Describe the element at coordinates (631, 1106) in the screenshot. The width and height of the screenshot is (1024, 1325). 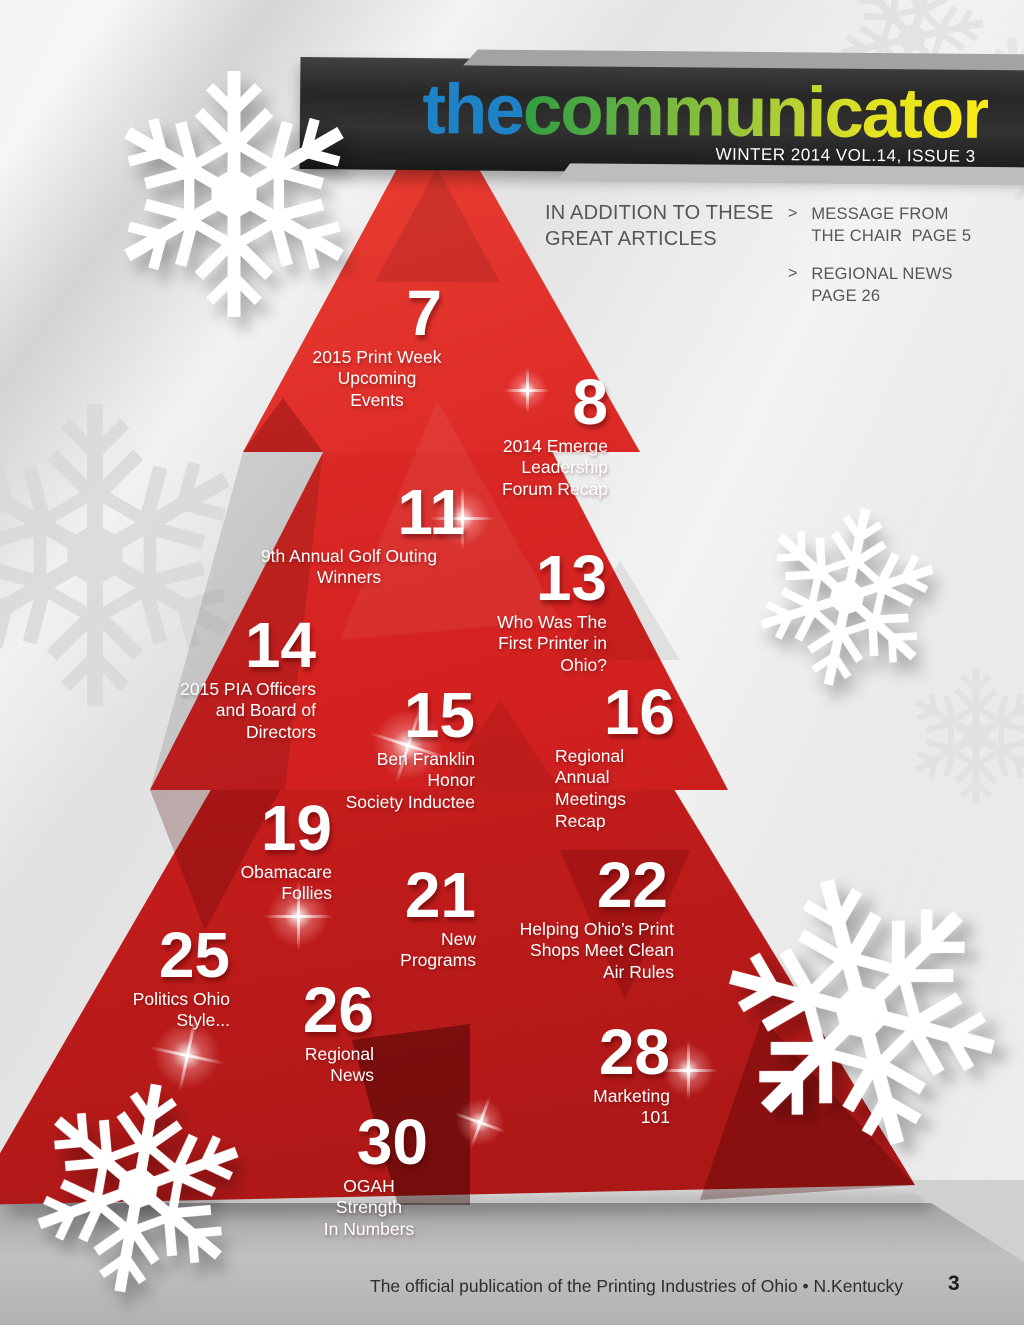
I see `article-title: Marketing 101` at that location.